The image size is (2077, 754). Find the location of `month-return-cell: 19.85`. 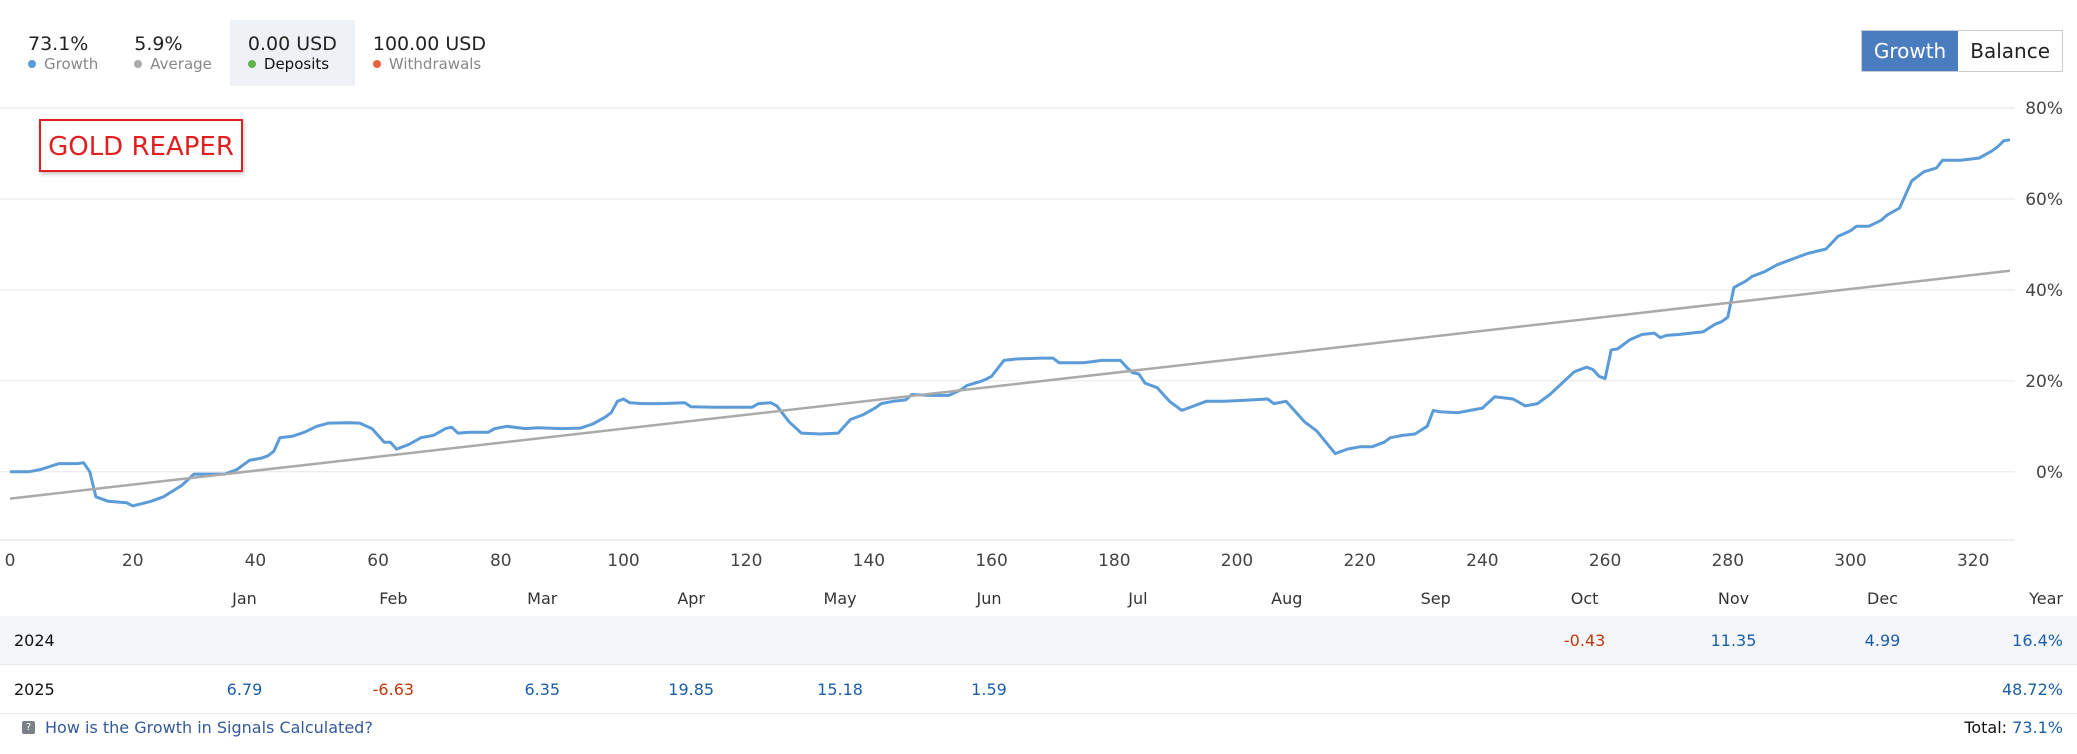

month-return-cell: 19.85 is located at coordinates (691, 689).